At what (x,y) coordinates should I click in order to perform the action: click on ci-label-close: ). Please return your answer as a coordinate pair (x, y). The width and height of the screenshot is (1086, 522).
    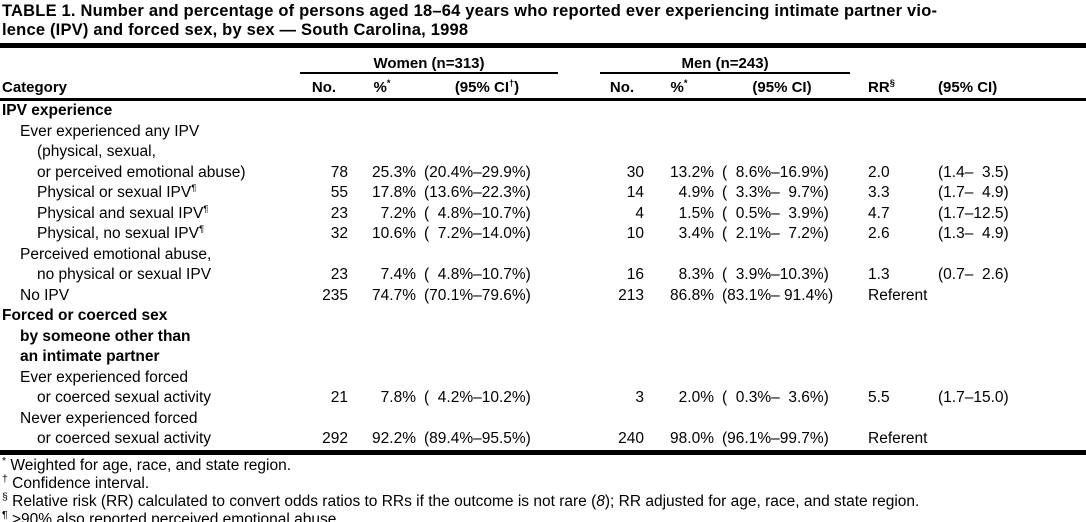
    Looking at the image, I should click on (517, 87).